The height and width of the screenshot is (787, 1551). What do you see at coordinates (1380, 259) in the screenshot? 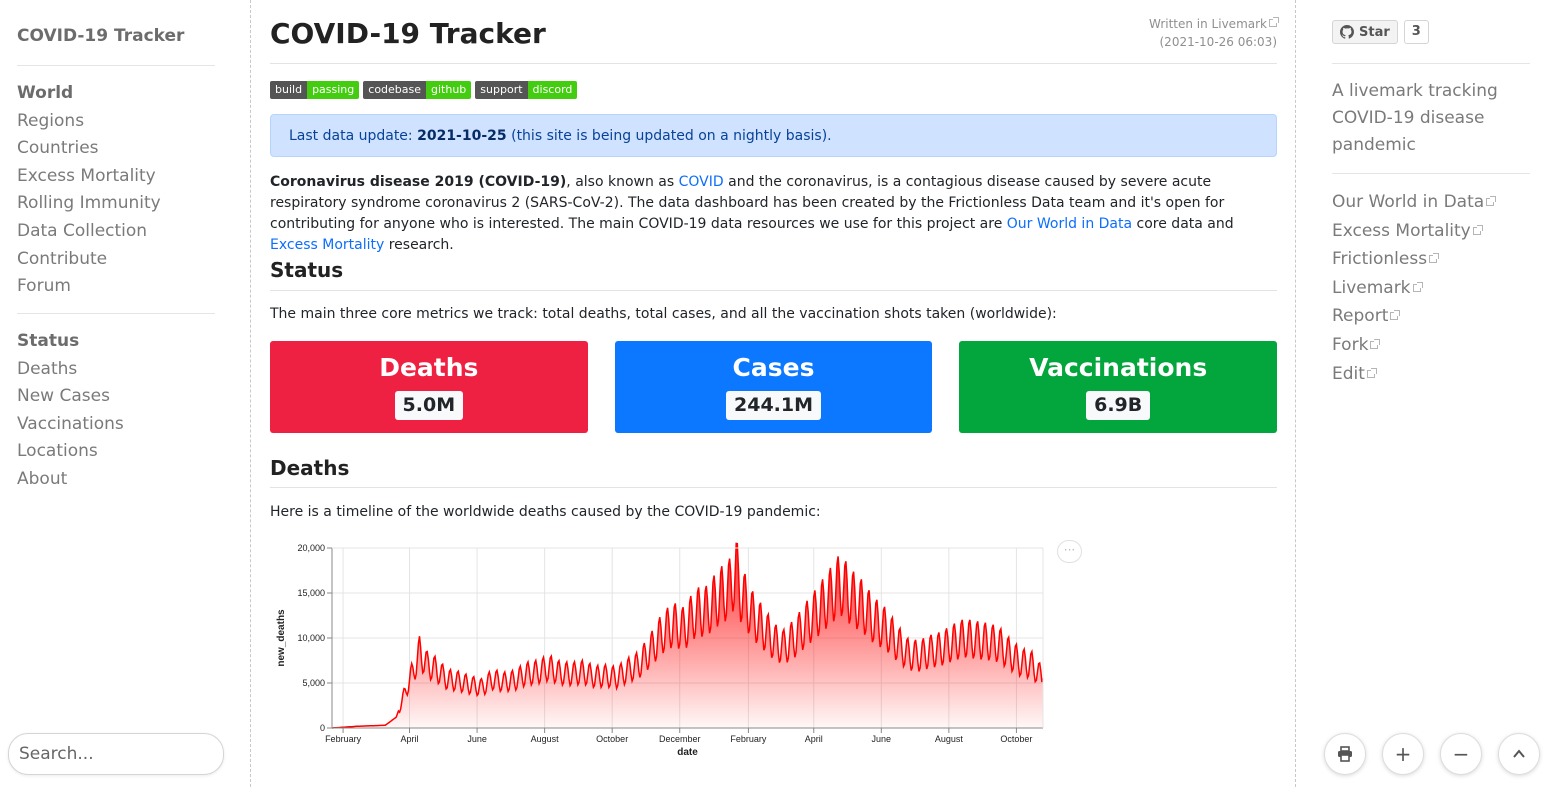
I see `link-label: Frictionless` at bounding box center [1380, 259].